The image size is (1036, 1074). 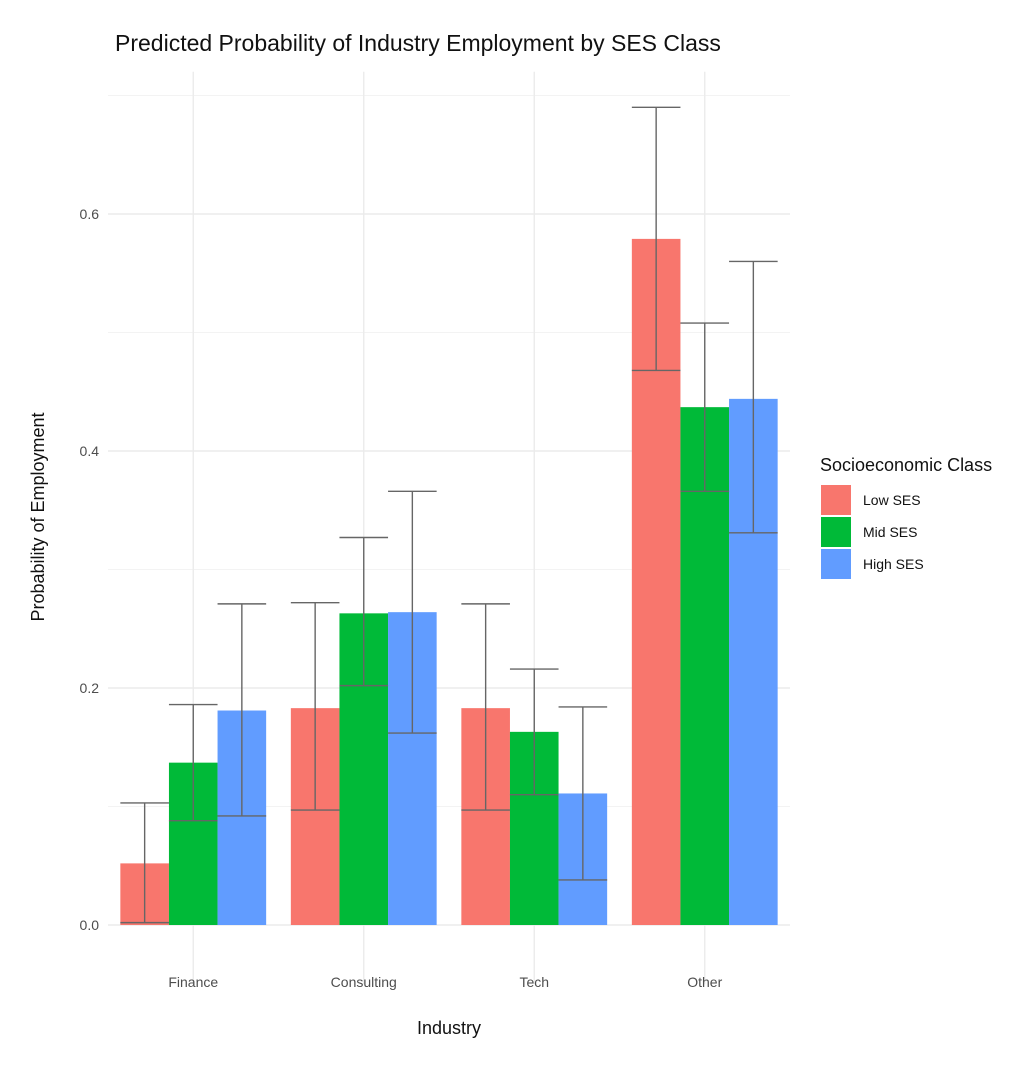 What do you see at coordinates (90, 214) in the screenshot?
I see `y-tick-label: 0.6` at bounding box center [90, 214].